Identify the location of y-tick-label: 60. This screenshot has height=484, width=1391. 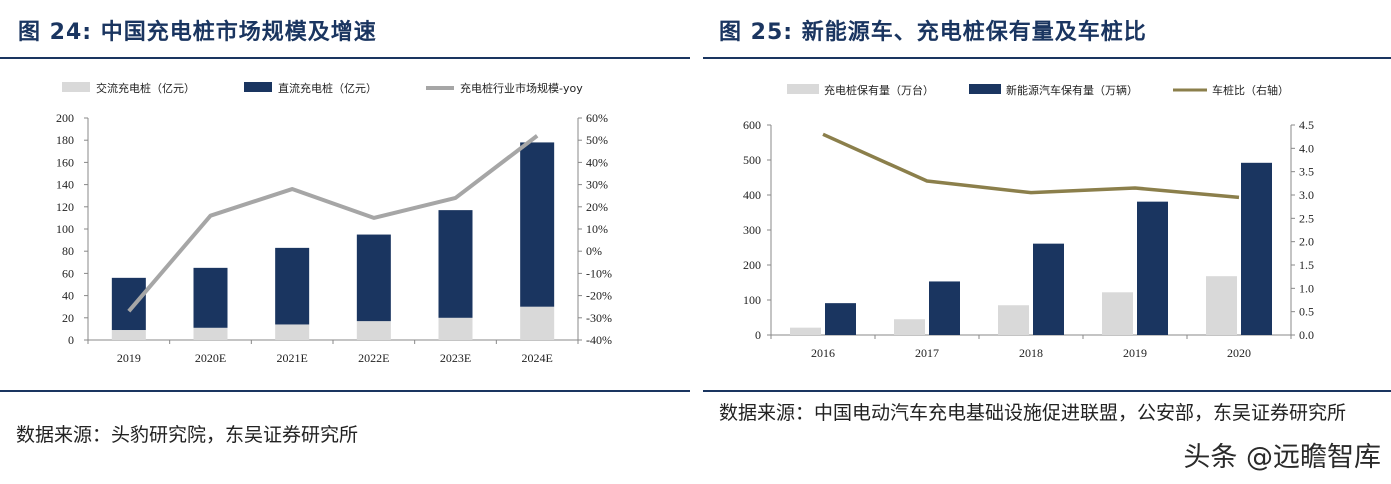
(68, 273).